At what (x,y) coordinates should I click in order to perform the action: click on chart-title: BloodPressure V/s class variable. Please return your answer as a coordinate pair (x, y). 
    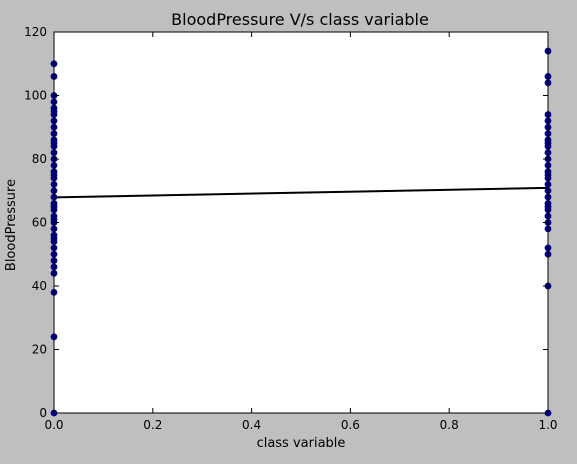
    Looking at the image, I should click on (300, 19).